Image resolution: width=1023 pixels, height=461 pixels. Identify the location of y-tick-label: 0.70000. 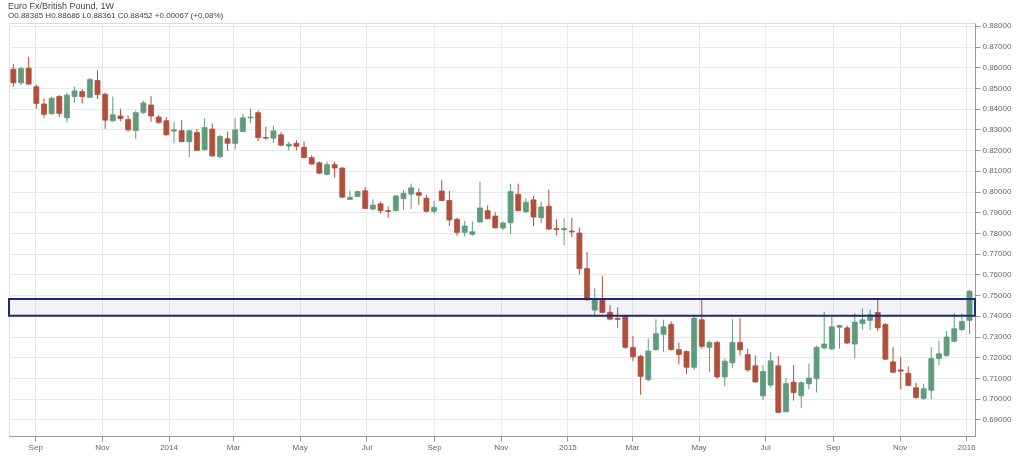
(997, 399).